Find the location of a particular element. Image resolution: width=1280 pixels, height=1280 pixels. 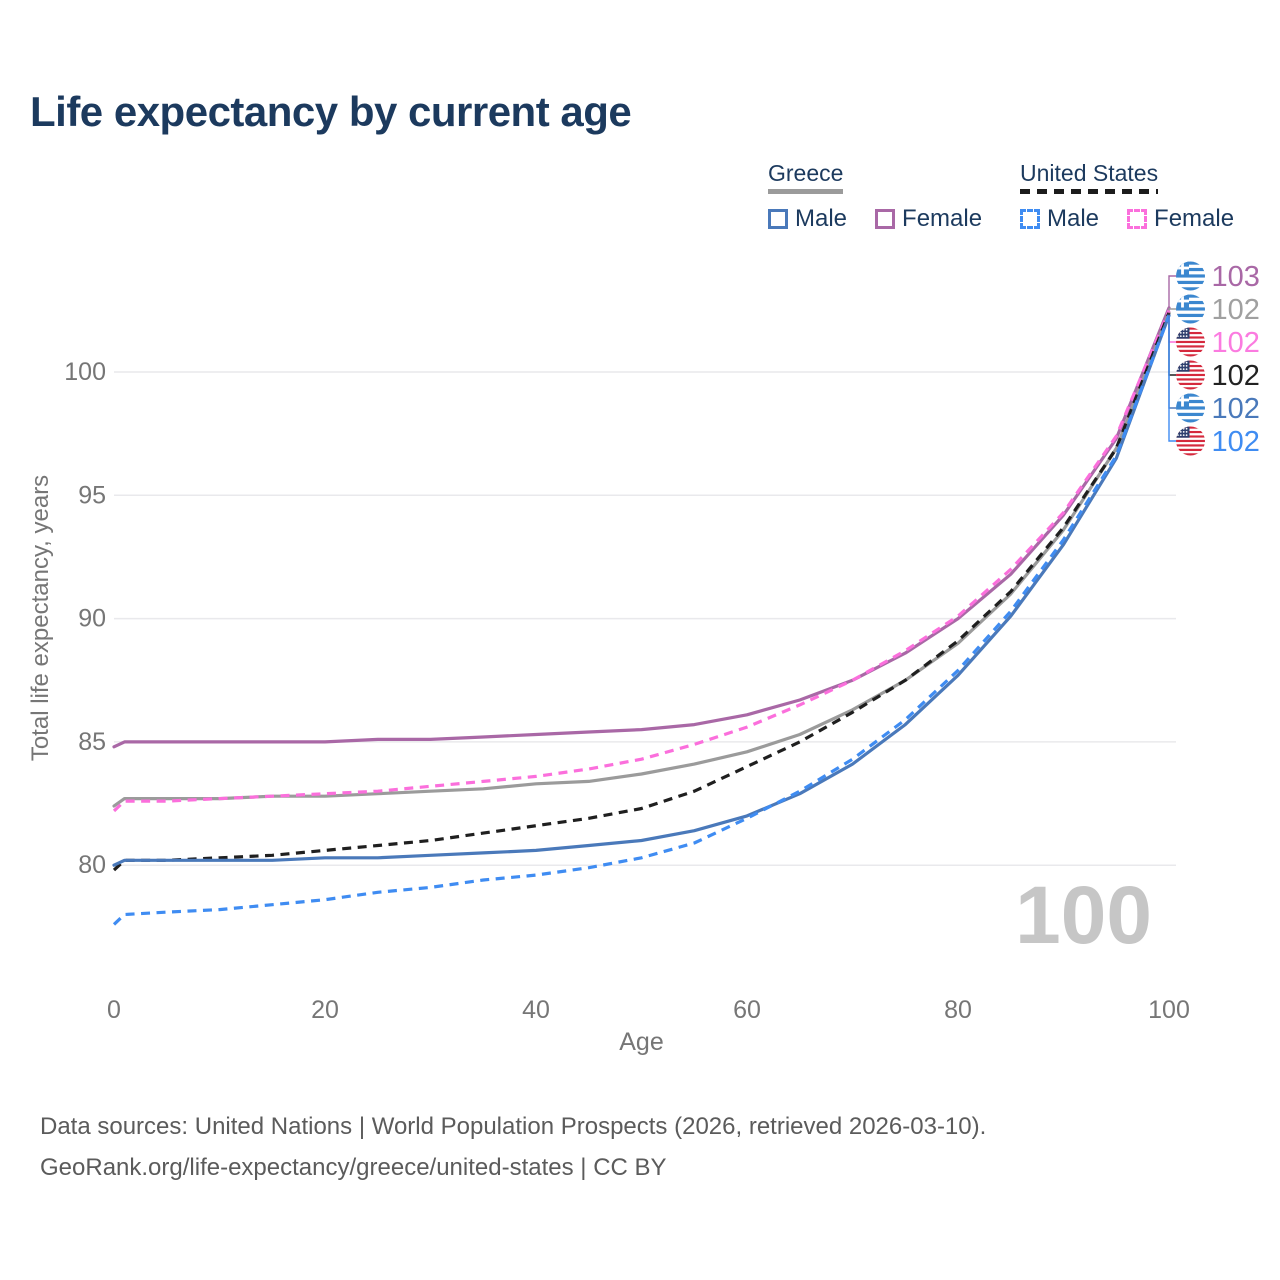

end-value-label-united-states-both-sexes: 102 is located at coordinates (1236, 376).